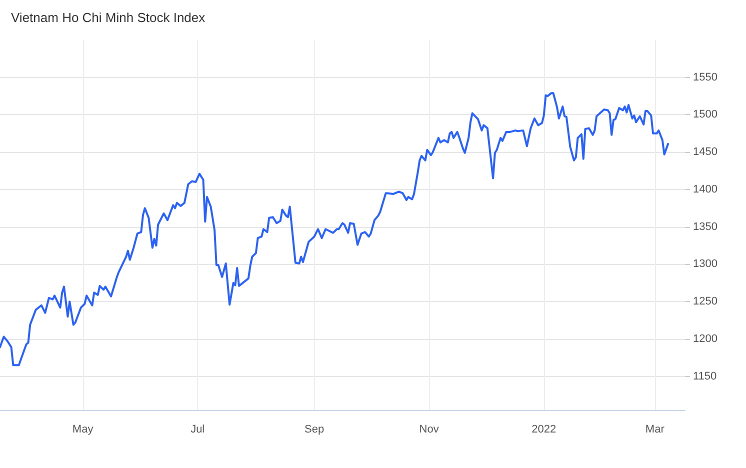 The height and width of the screenshot is (468, 746). I want to click on y-tick-label: 1200, so click(705, 338).